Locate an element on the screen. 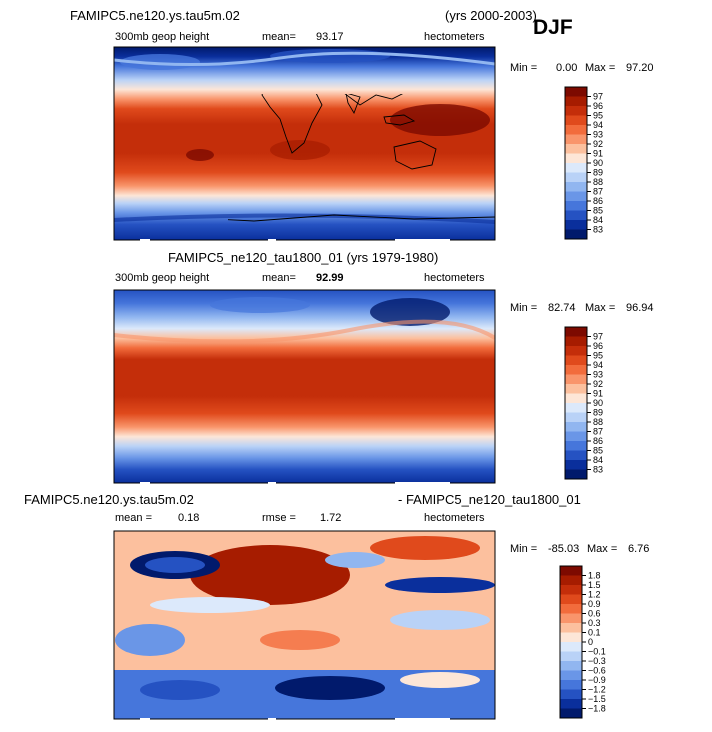 This screenshot has width=712, height=732. colorbar-tick-label: 85 is located at coordinates (598, 451).